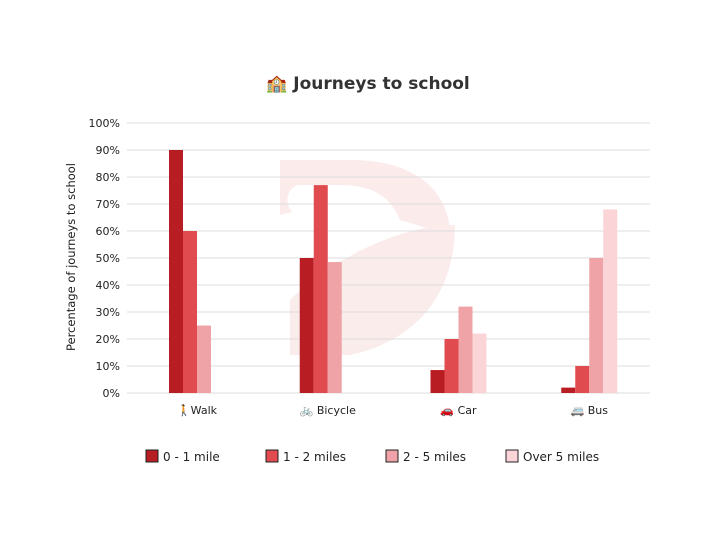 This screenshot has width=712, height=534. What do you see at coordinates (108, 339) in the screenshot?
I see `y-tick-label: 20%` at bounding box center [108, 339].